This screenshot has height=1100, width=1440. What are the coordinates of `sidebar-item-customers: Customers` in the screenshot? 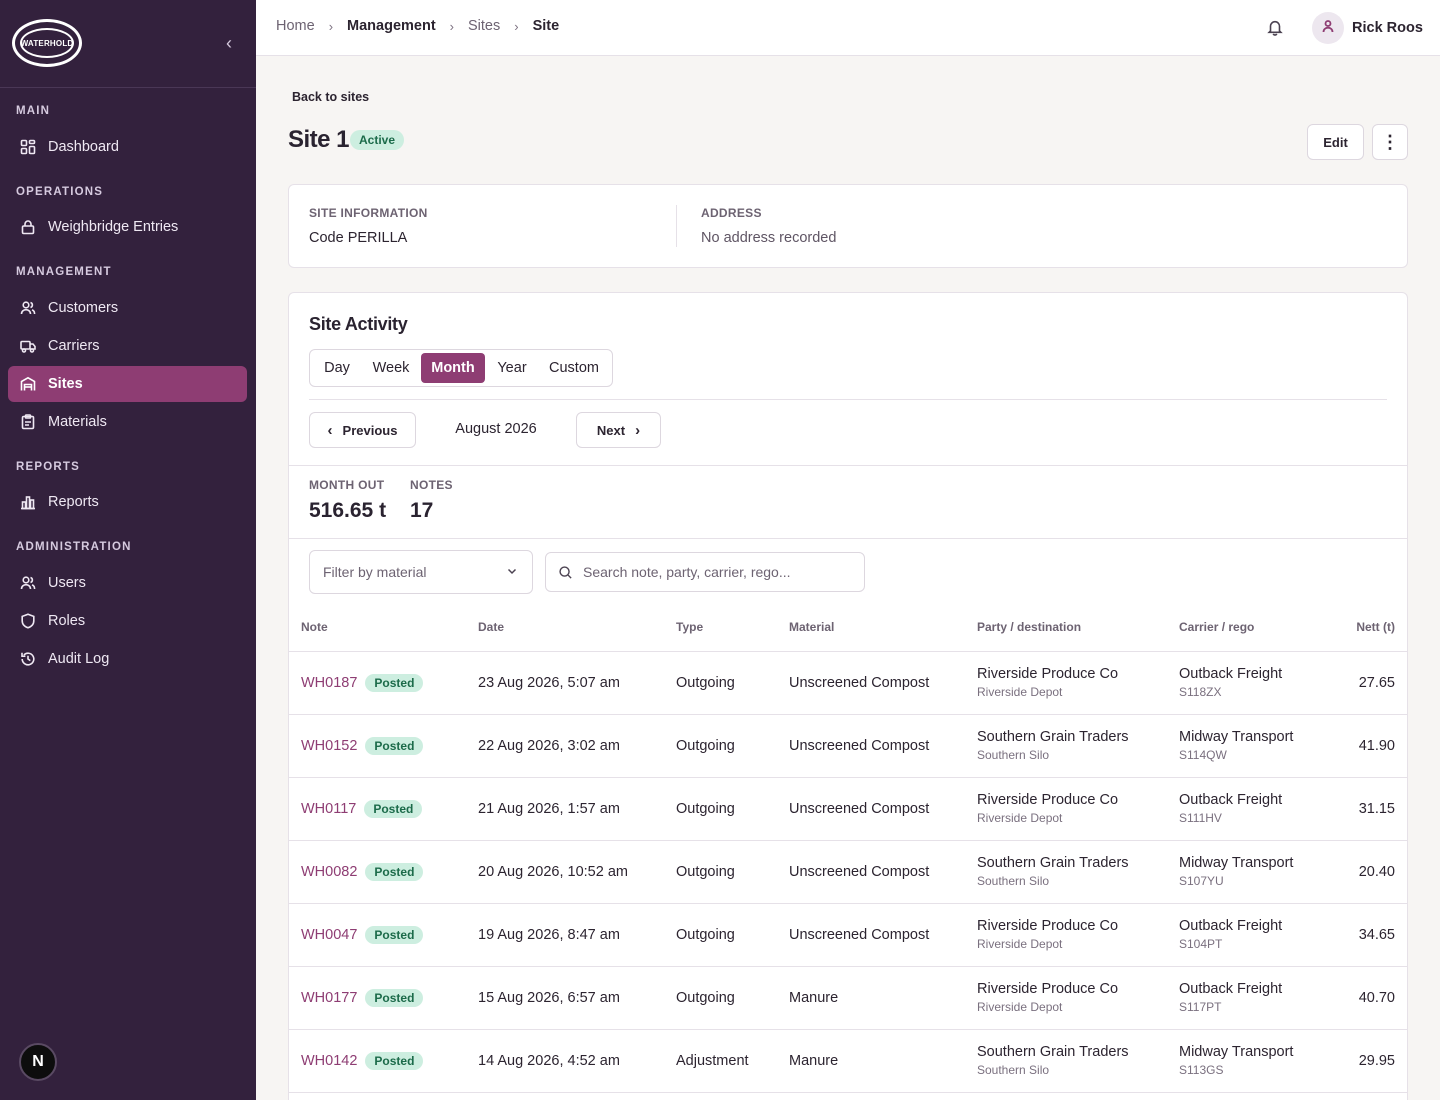 It's located at (127, 308).